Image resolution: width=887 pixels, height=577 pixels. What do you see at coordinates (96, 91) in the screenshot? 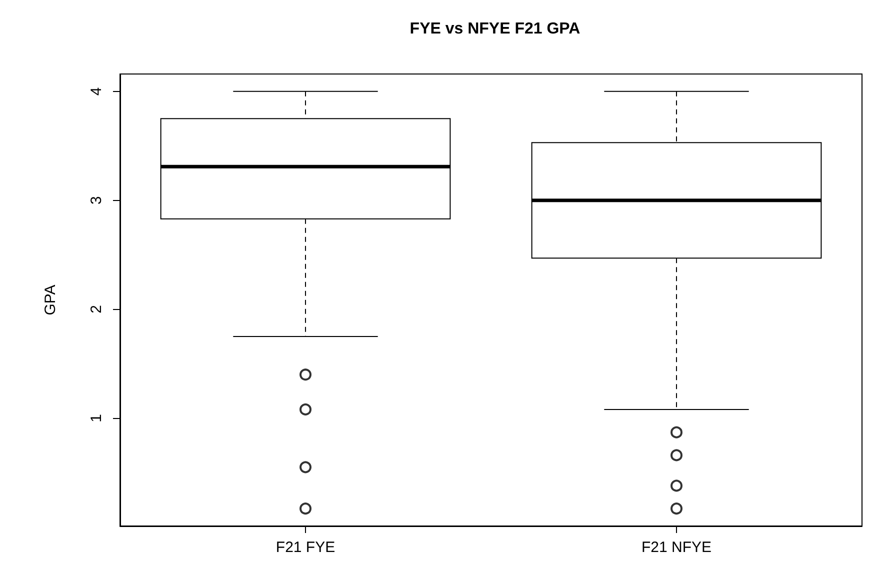
I see `y-tick-label: 4` at bounding box center [96, 91].